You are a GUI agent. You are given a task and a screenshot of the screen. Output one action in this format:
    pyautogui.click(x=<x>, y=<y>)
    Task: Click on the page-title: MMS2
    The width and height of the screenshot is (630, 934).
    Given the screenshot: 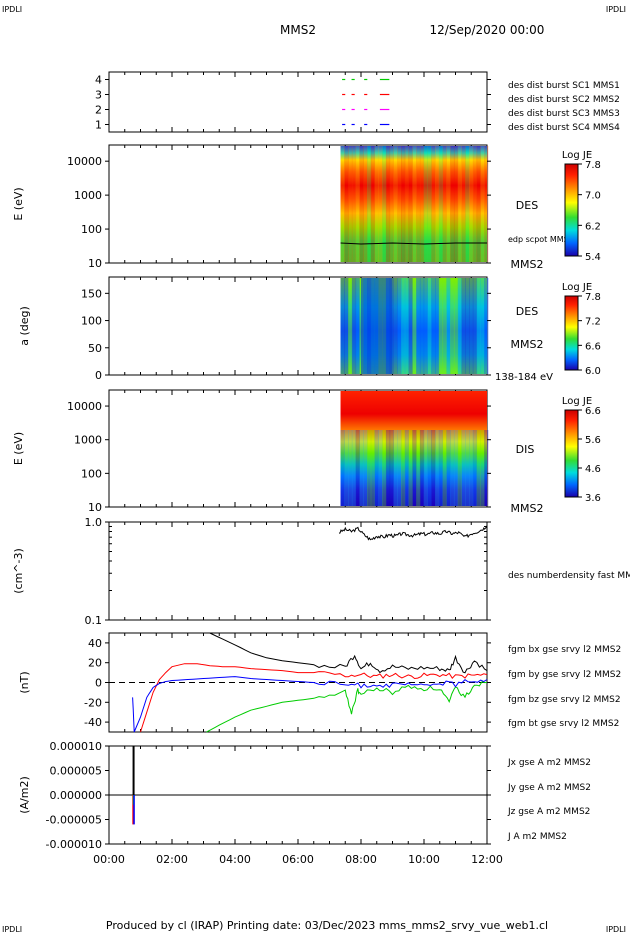 What is the action you would take?
    pyautogui.click(x=298, y=30)
    